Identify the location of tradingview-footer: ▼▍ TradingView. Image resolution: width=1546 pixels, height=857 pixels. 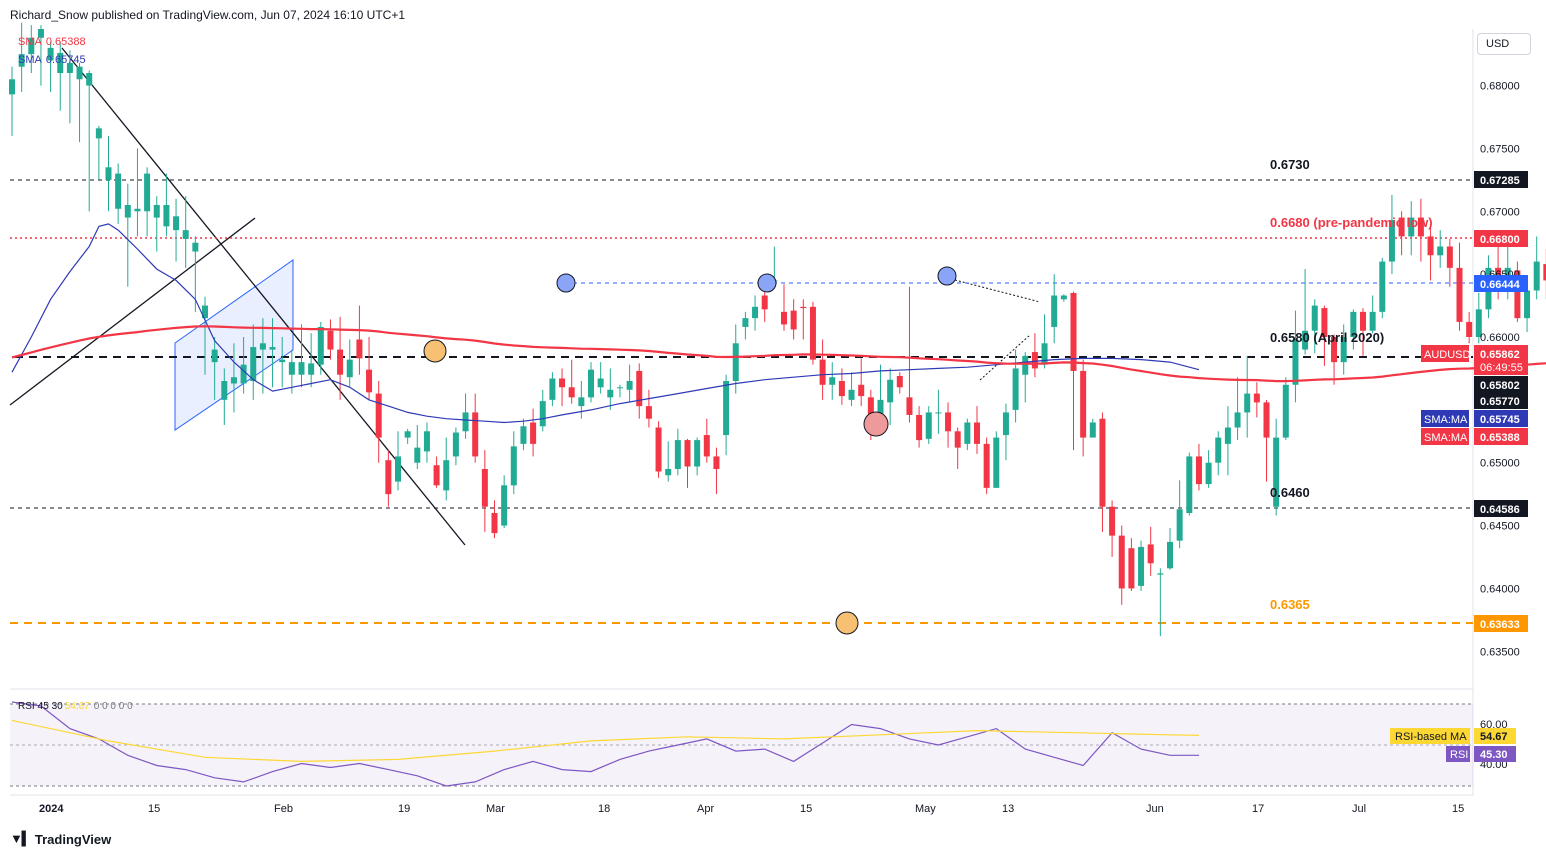
(60, 839).